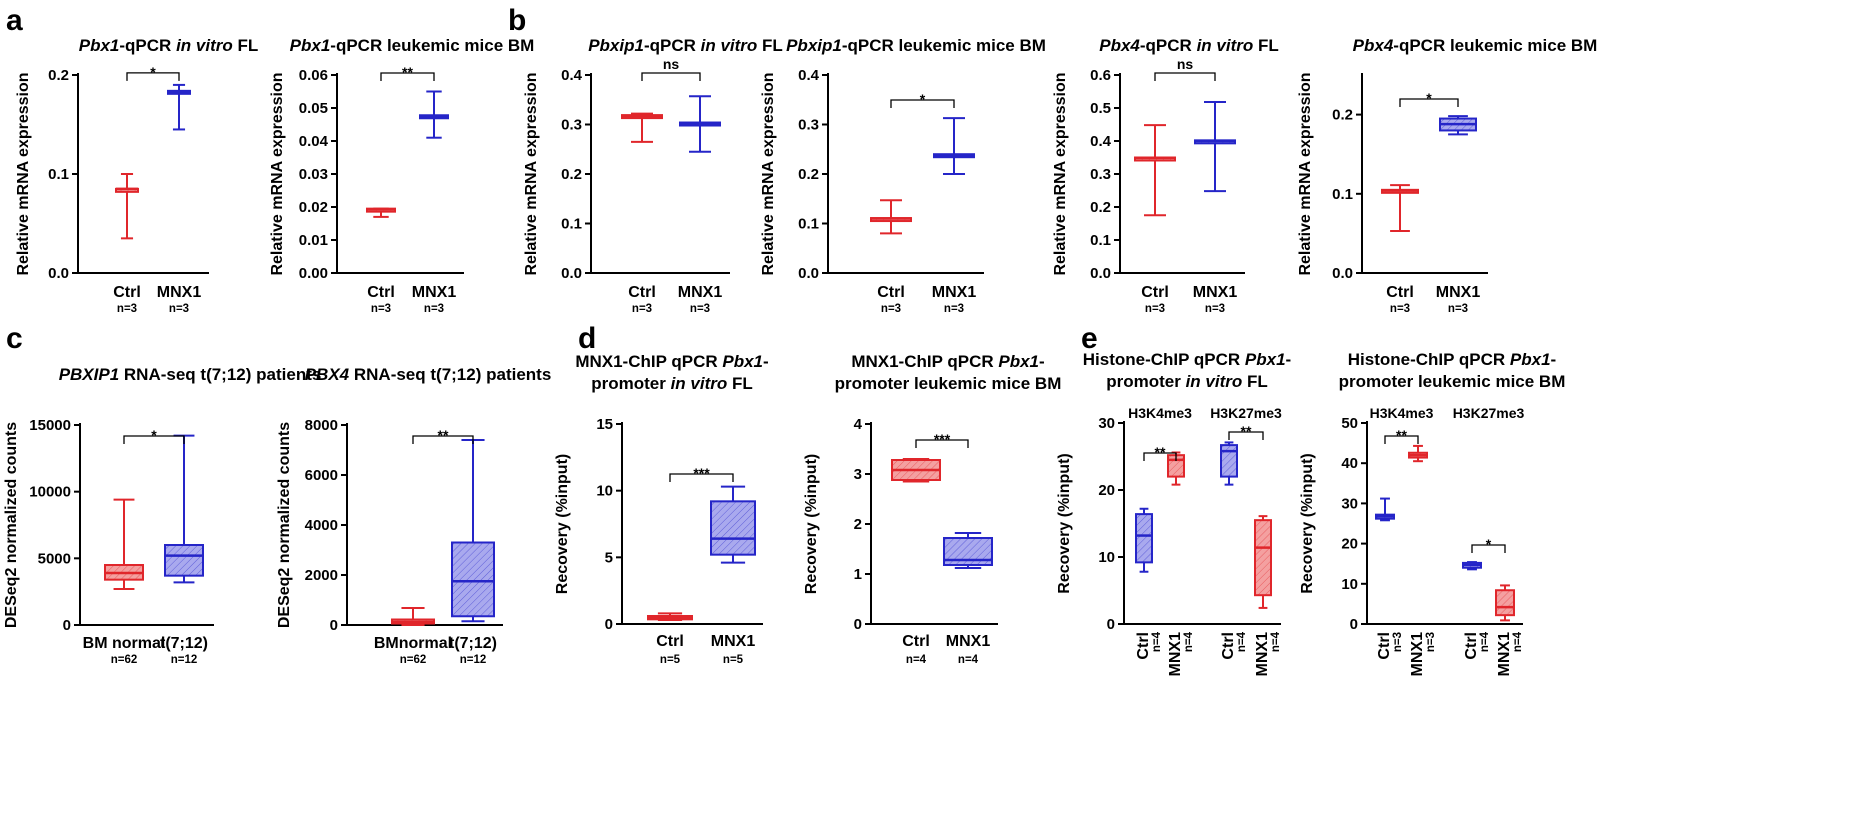 Image resolution: width=1871 pixels, height=813 pixels. I want to click on d2-l1-title-part: -, so click(1042, 361).